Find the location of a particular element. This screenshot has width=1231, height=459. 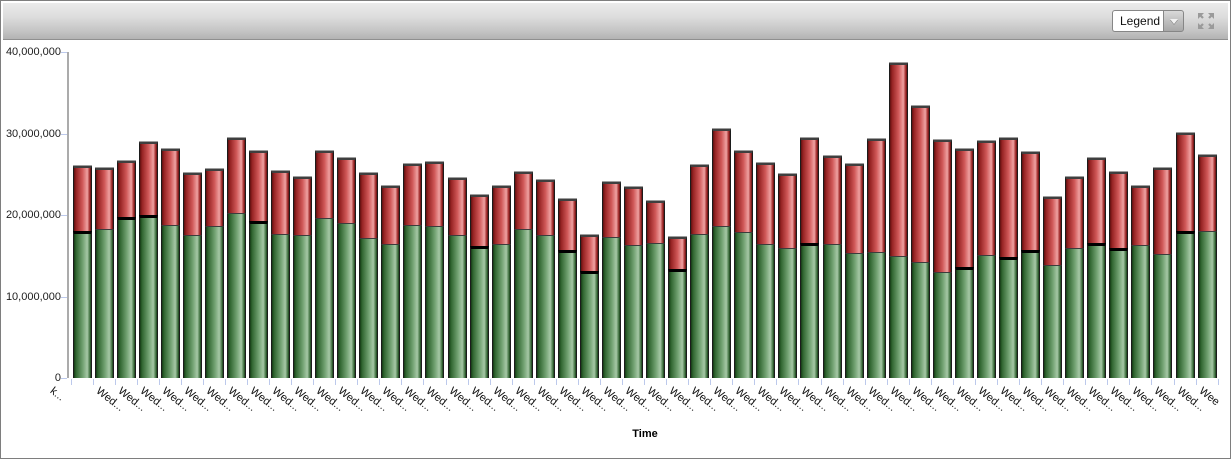

expand-icon is located at coordinates (1206, 21).